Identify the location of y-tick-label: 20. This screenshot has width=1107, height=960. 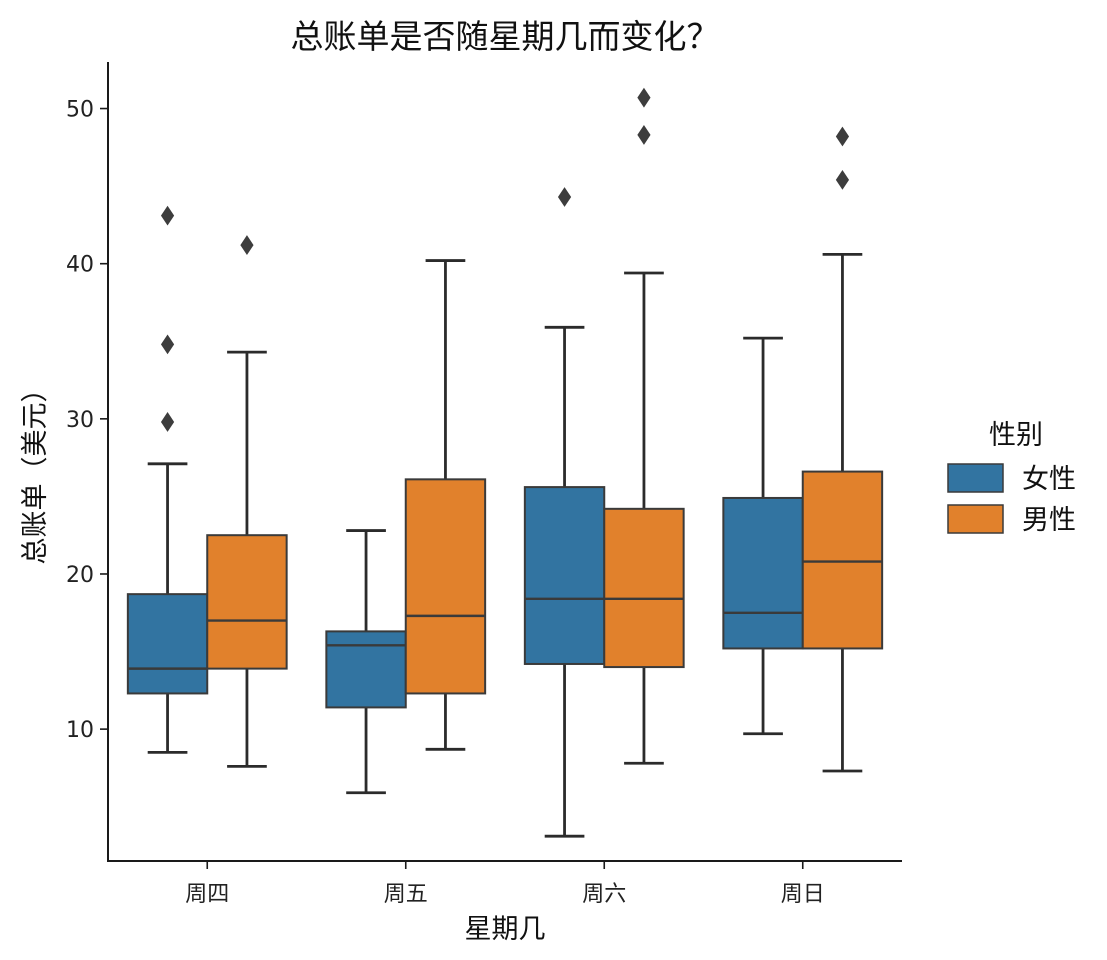
(80, 575).